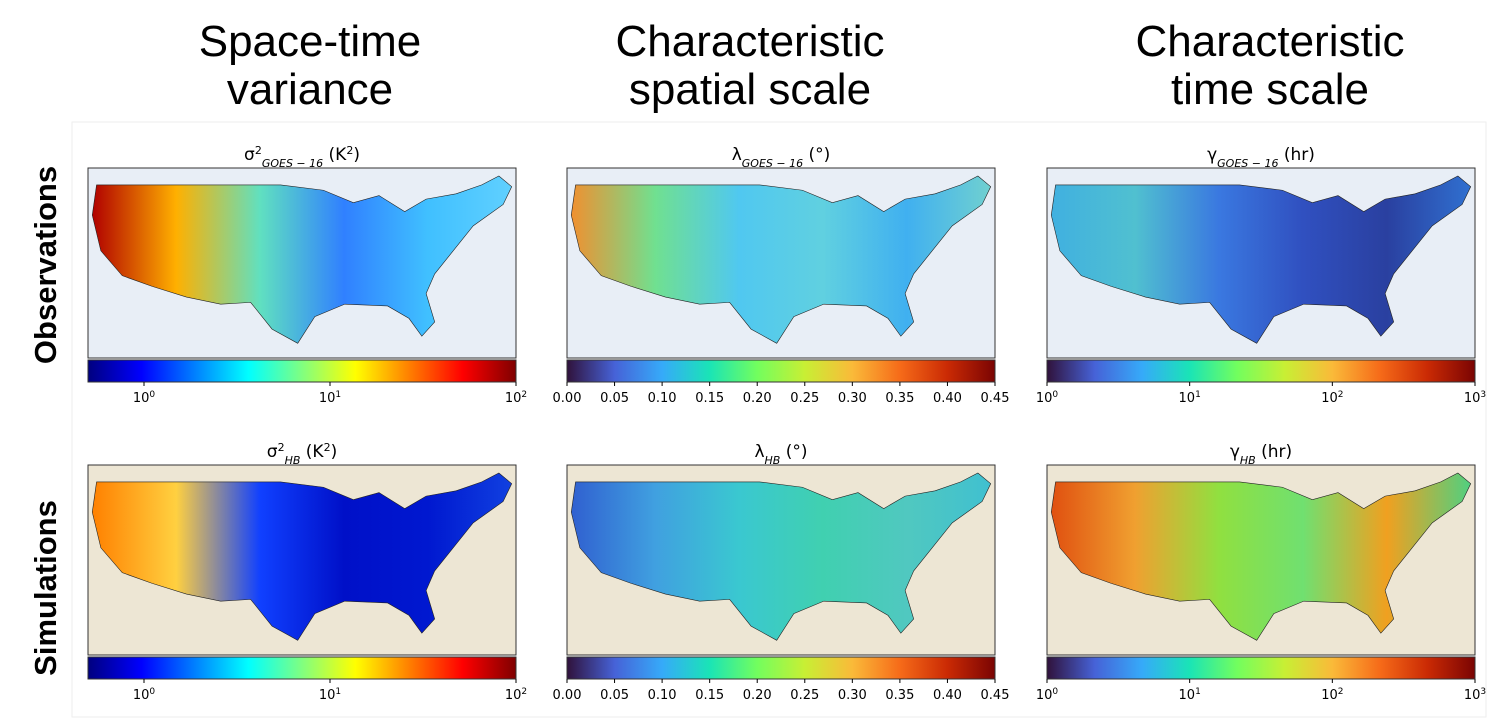 Image resolution: width=1496 pixels, height=721 pixels. What do you see at coordinates (45, 588) in the screenshot?
I see `row-label: Simulations` at bounding box center [45, 588].